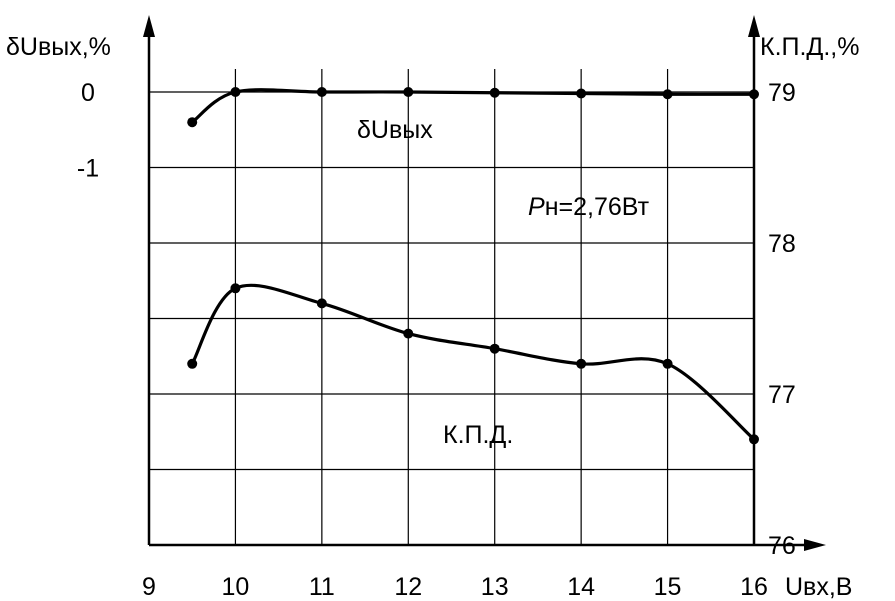 The image size is (895, 601). What do you see at coordinates (88, 169) in the screenshot?
I see `left-tick-label: -1` at bounding box center [88, 169].